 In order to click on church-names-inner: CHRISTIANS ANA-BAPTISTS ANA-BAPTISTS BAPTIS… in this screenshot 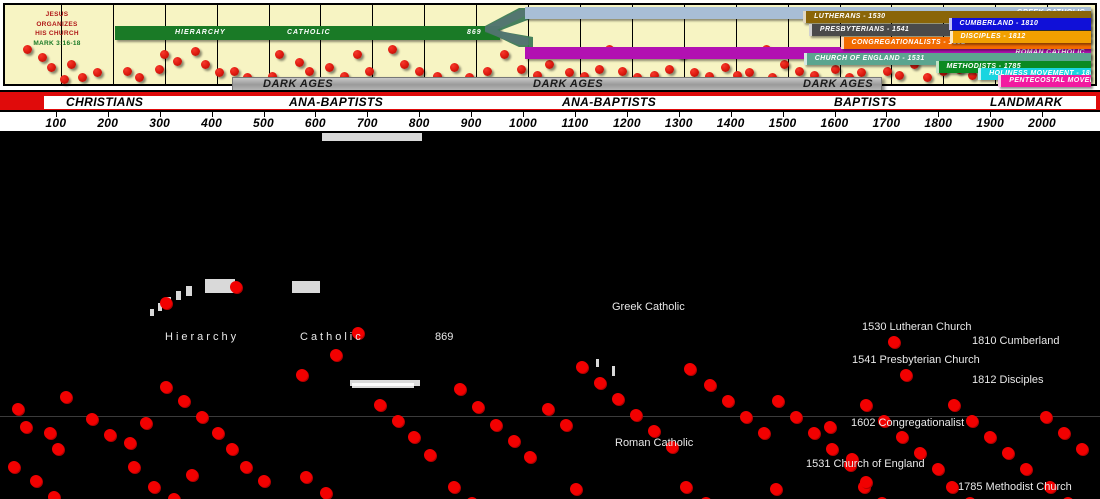, I will do `click(570, 109)`.